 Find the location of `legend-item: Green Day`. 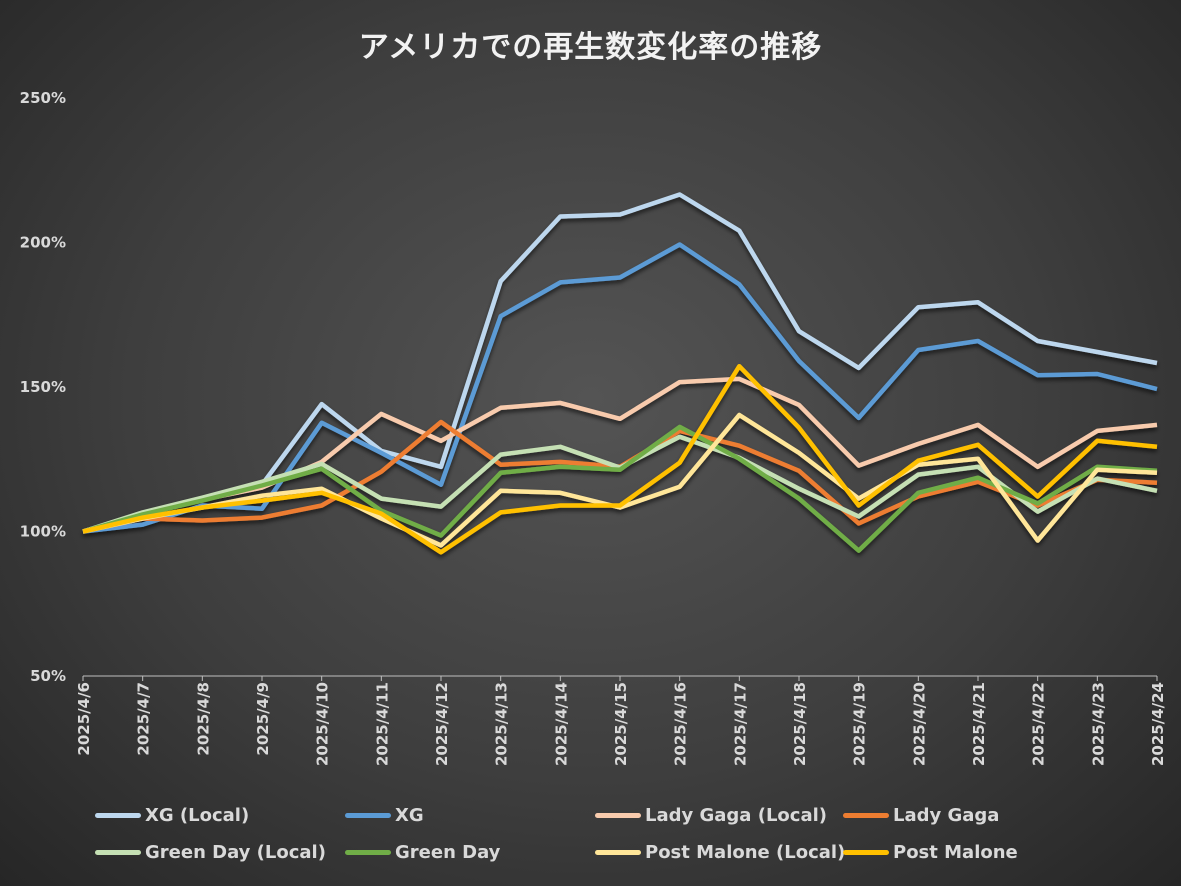

legend-item: Green Day is located at coordinates (422, 852).